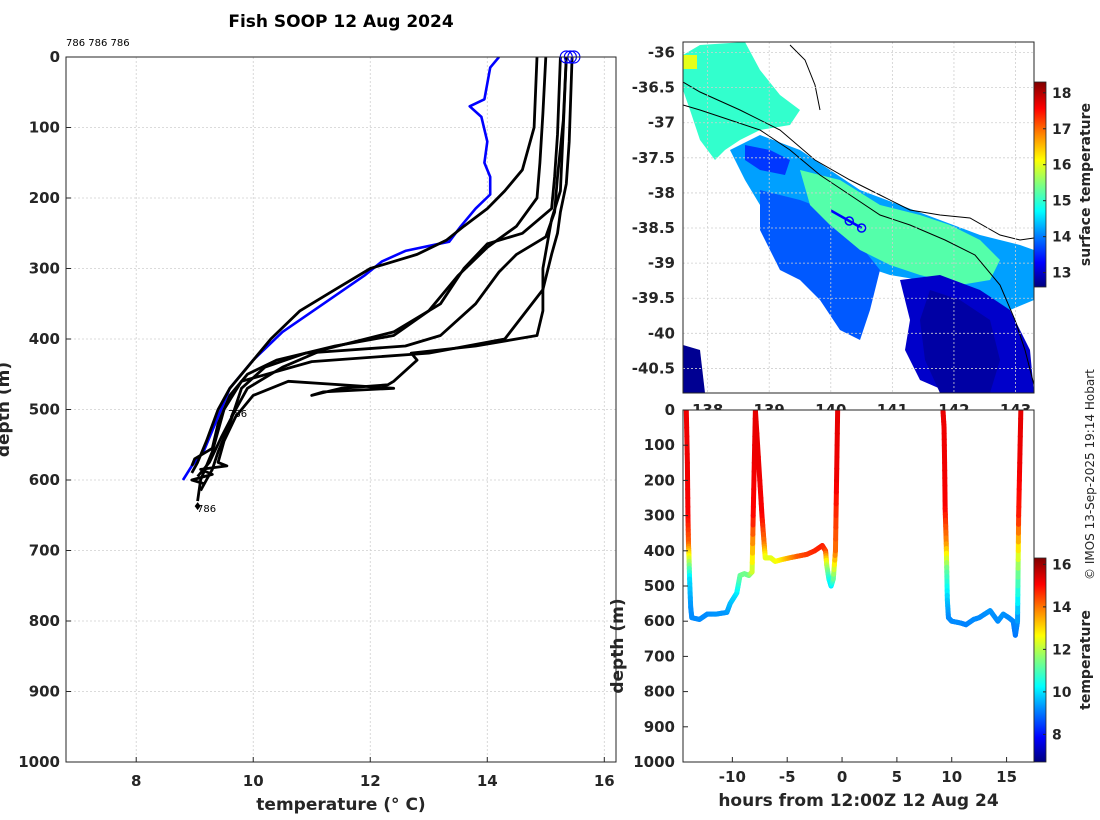 This screenshot has width=1100, height=820. I want to click on map-colorbar-tick-label: 14, so click(1062, 238).